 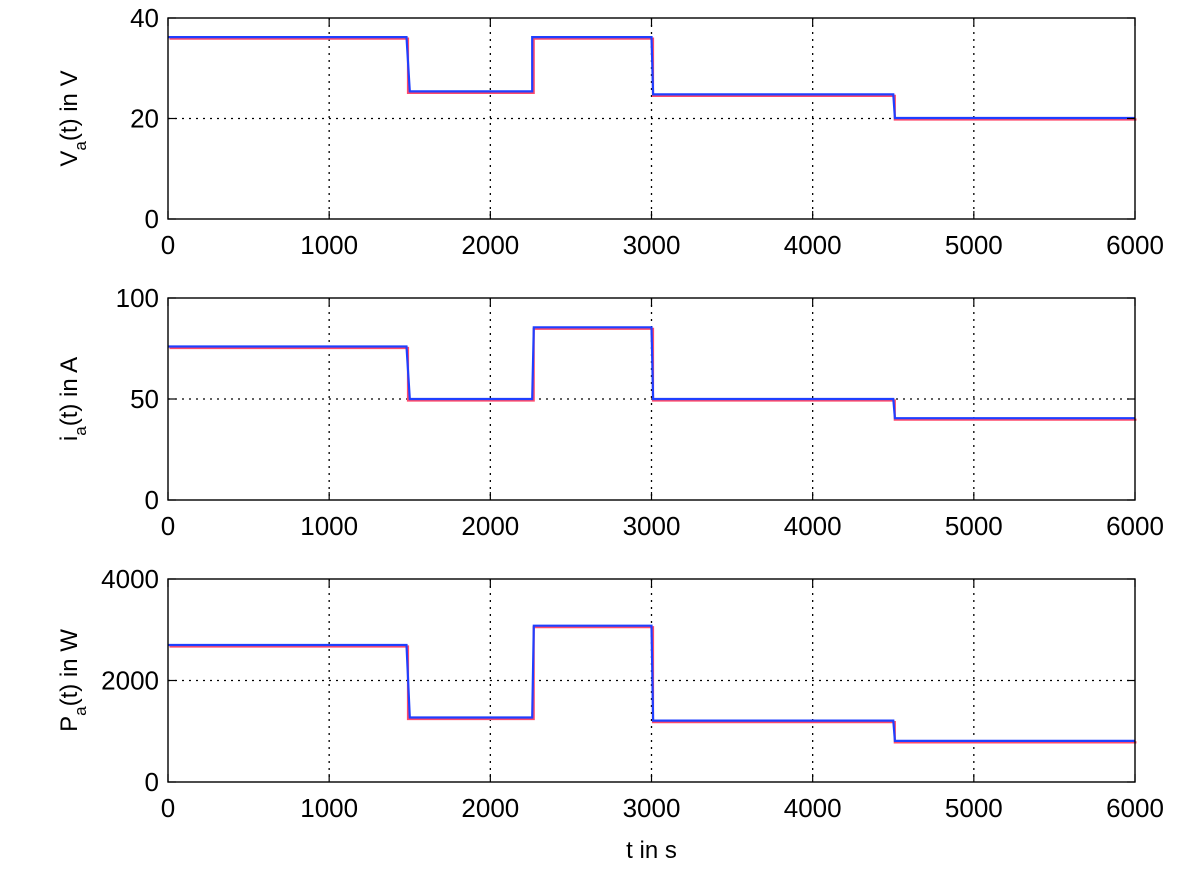 I want to click on y-axis-label: Pa(t) in W, so click(x=73, y=680).